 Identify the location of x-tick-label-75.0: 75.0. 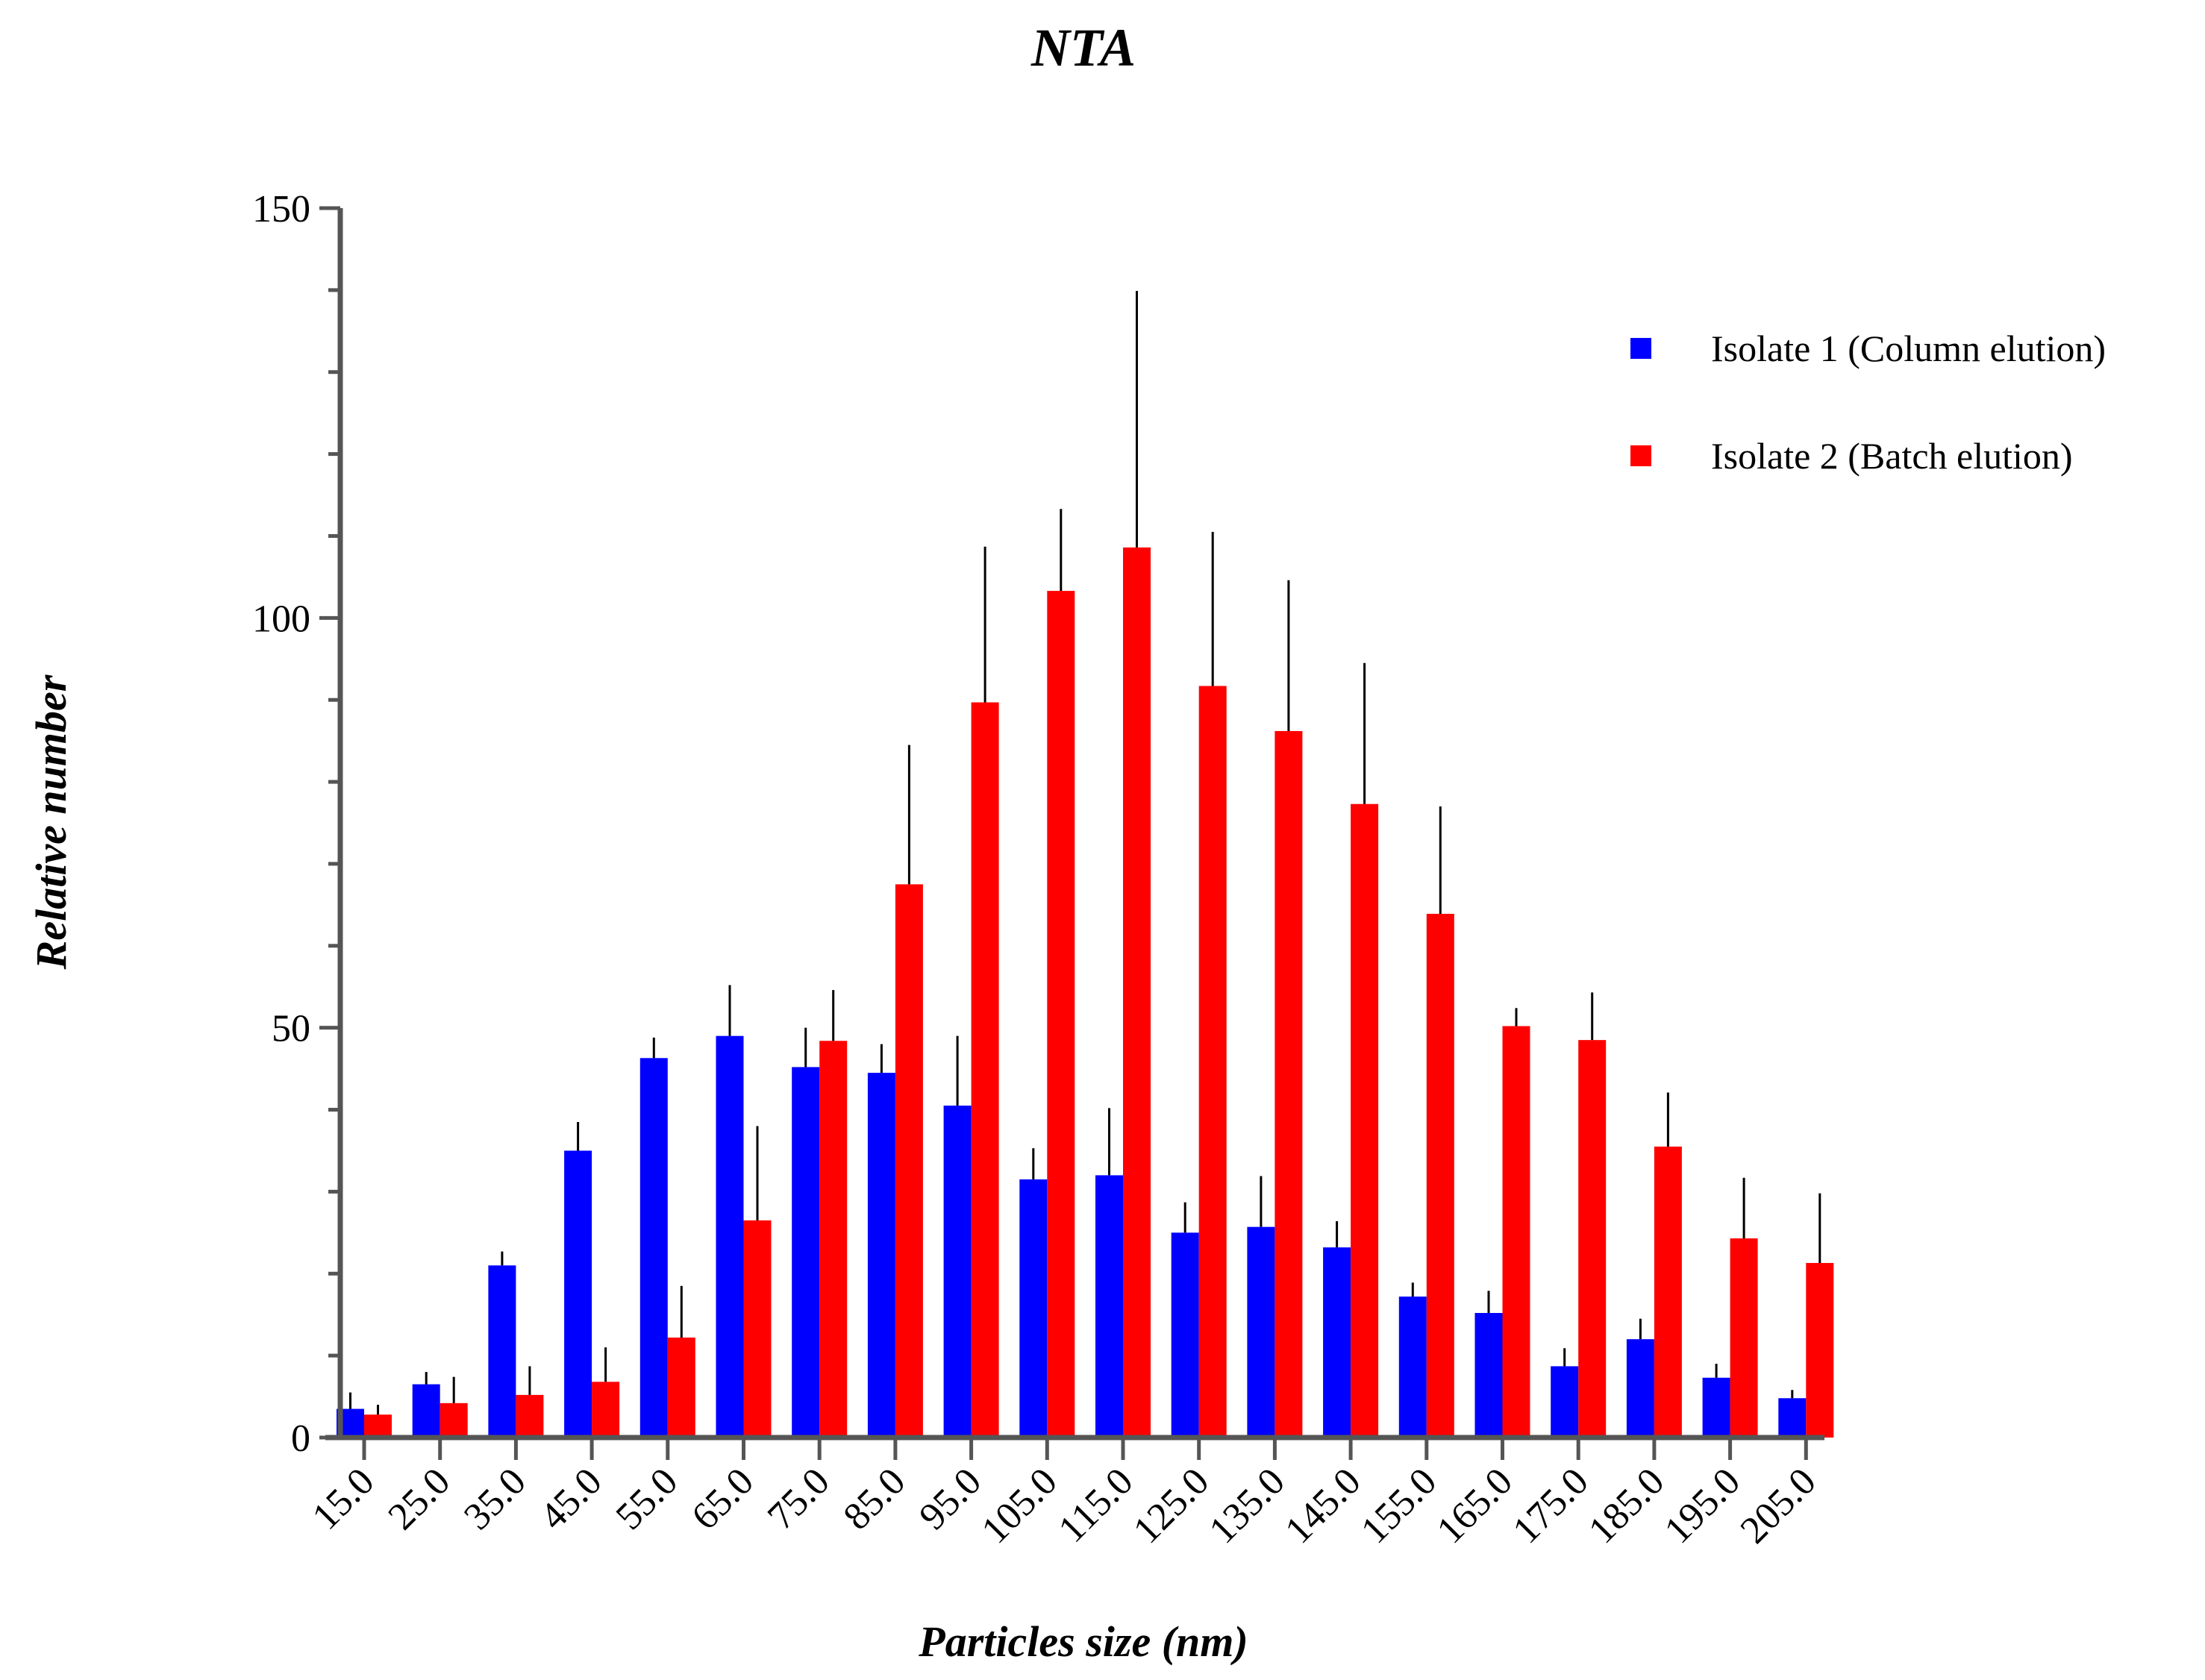
(799, 1499).